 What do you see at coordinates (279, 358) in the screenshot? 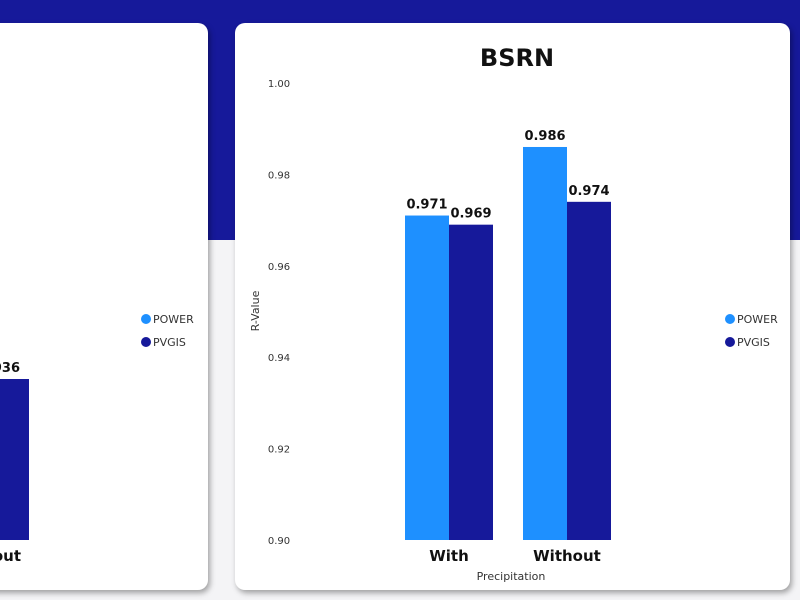
I see `y-tick-label: 0.94` at bounding box center [279, 358].